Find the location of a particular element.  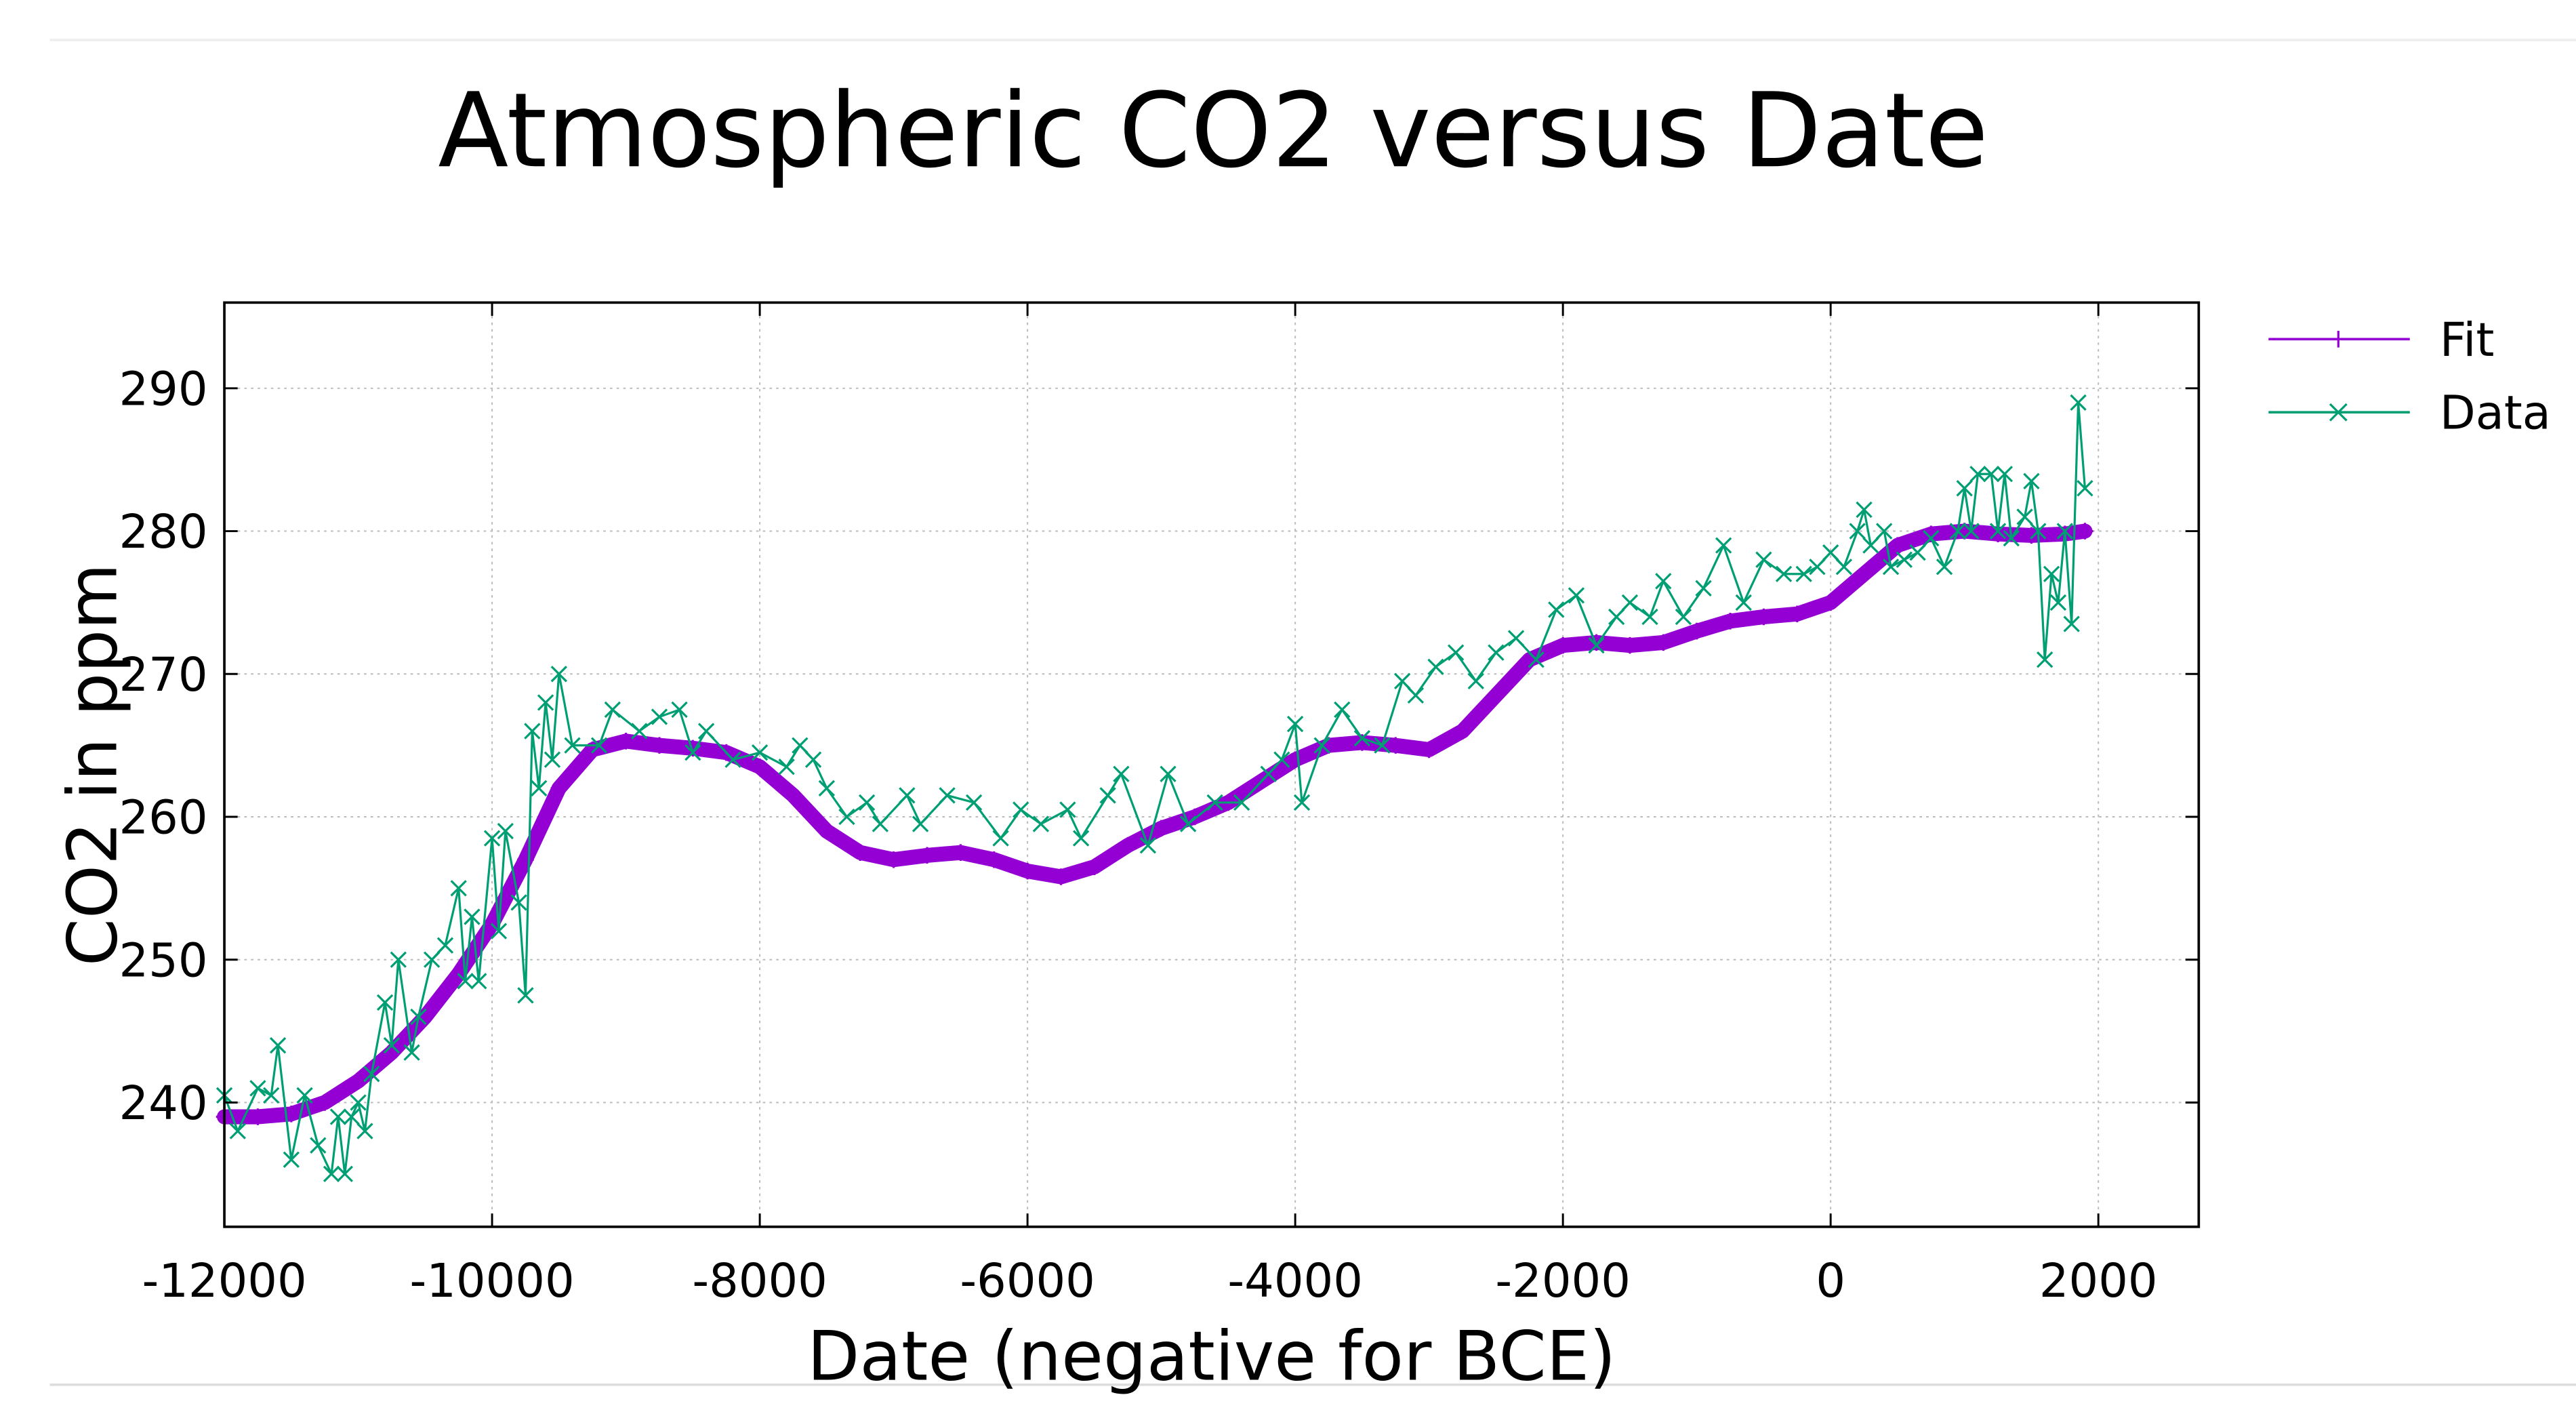

x-axis-label: Date (negative for BCE) is located at coordinates (1211, 1356).